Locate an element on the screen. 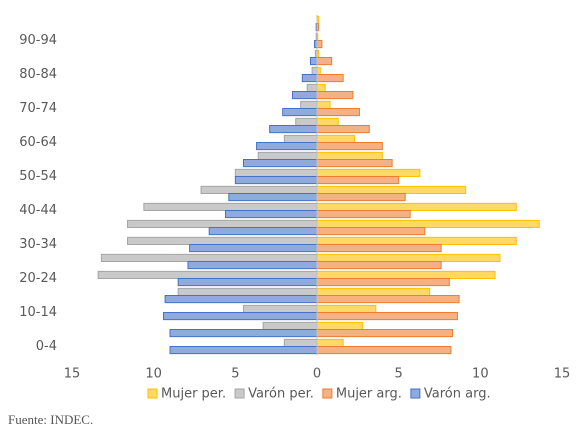  y-tick-label: 90-94 is located at coordinates (38, 40).